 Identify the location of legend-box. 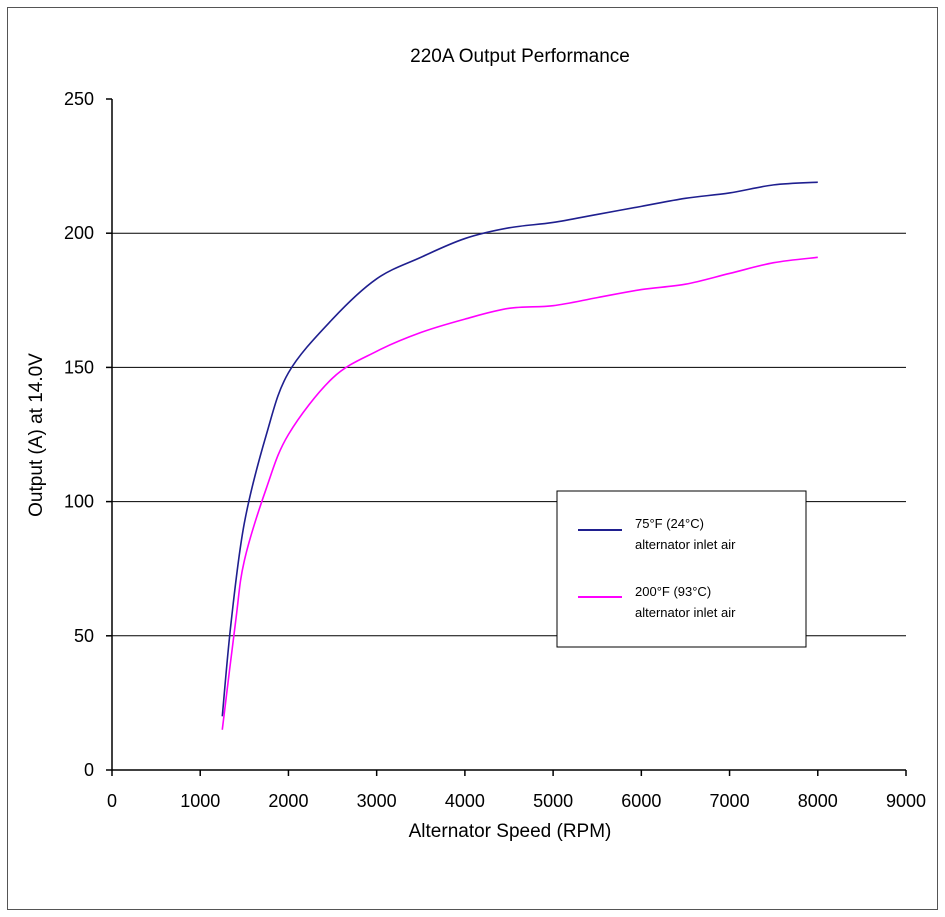
(681, 569).